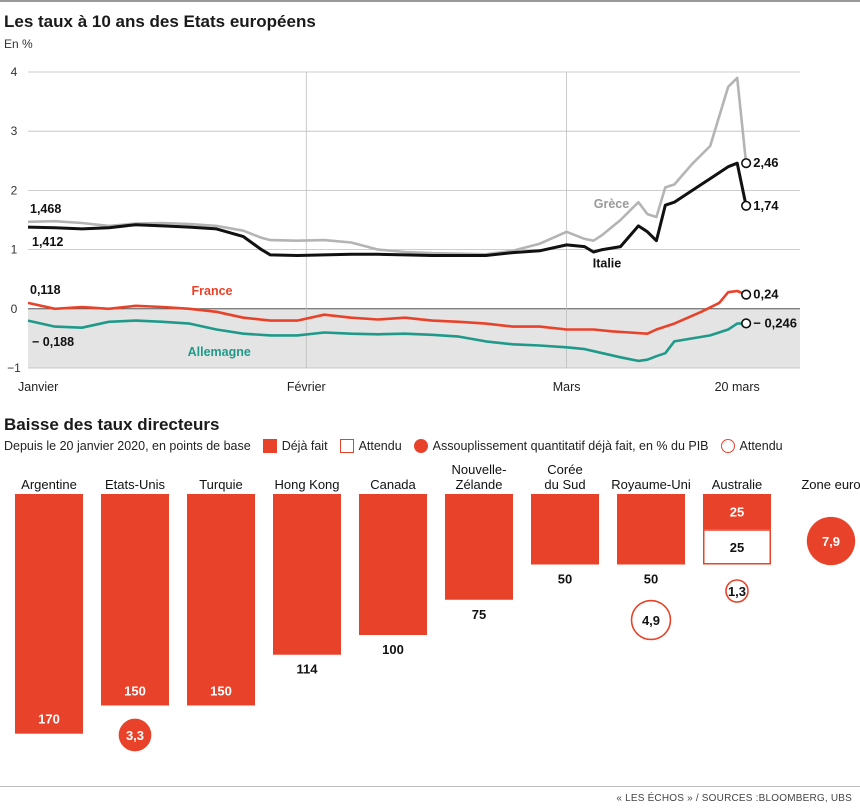 The height and width of the screenshot is (810, 860). I want to click on y-tick-label: 4, so click(14, 72).